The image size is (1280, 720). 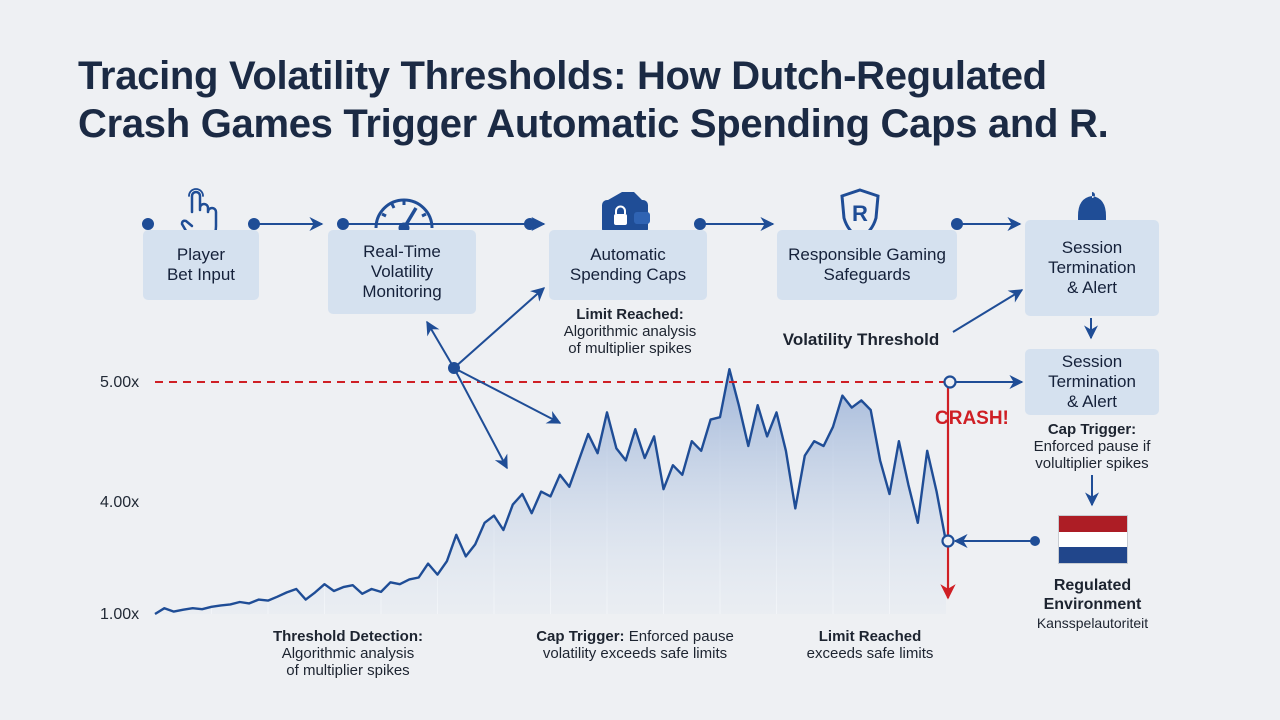 I want to click on gauge-icon, so click(x=404, y=216).